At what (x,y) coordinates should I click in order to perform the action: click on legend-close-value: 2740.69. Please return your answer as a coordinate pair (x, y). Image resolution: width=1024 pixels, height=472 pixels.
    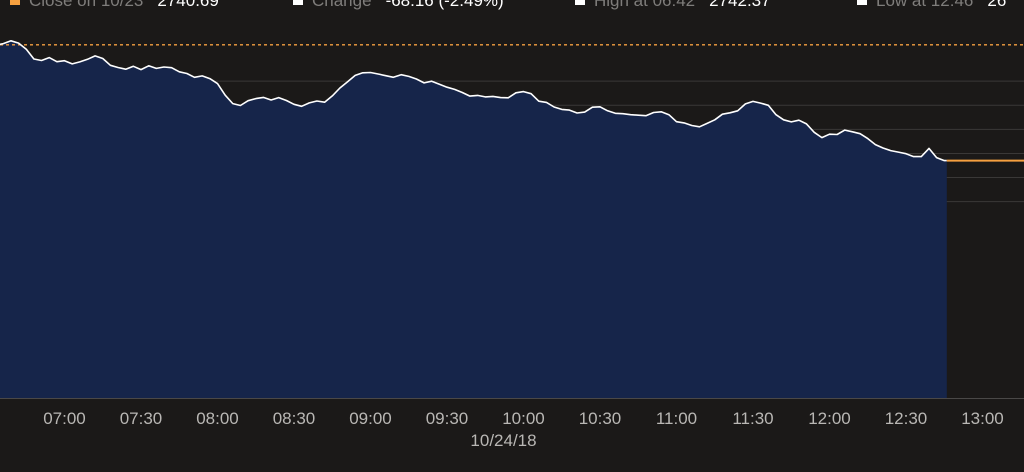
    Looking at the image, I should click on (188, 5).